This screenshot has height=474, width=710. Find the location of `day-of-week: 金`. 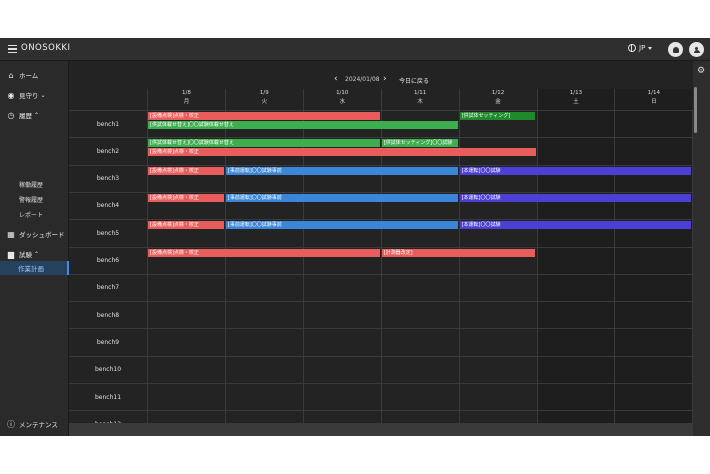

day-of-week: 金 is located at coordinates (498, 102).